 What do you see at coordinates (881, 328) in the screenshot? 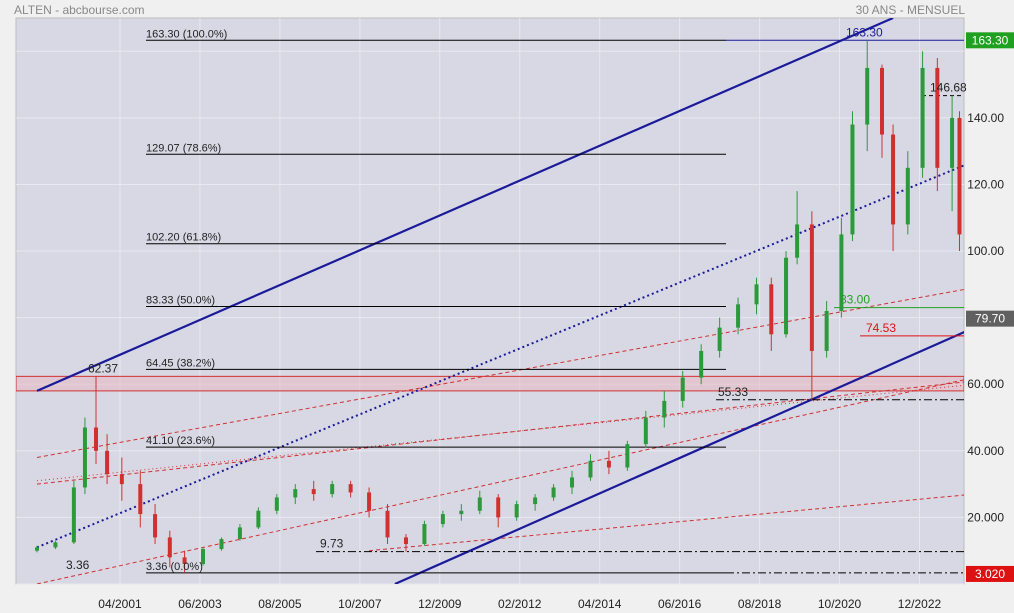
I see `annotation-label: 74.53` at bounding box center [881, 328].